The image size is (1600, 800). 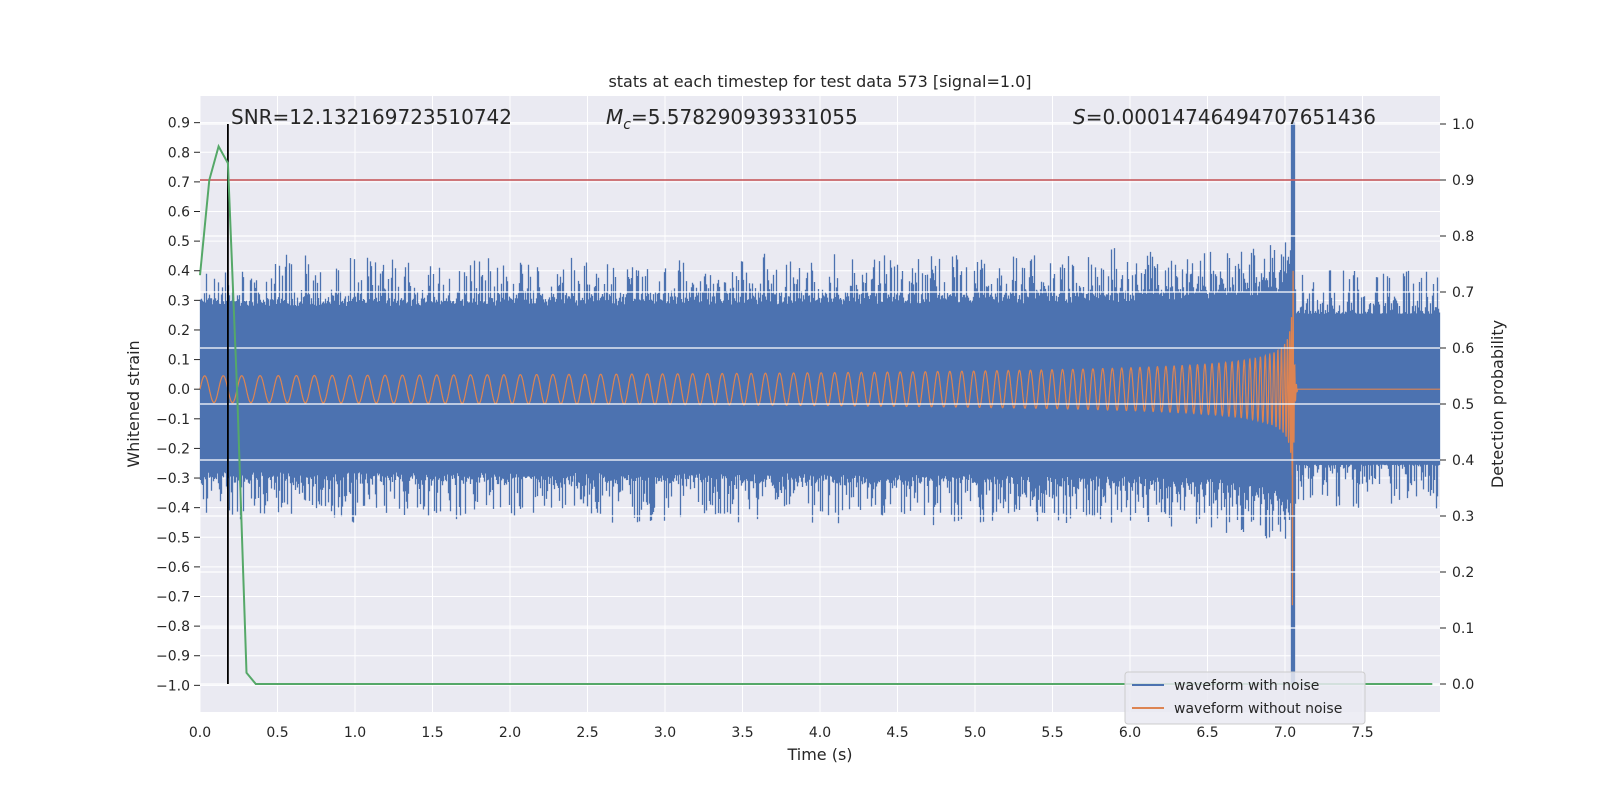 I want to click on y2-tick-label: 0.8, so click(x=1463, y=237).